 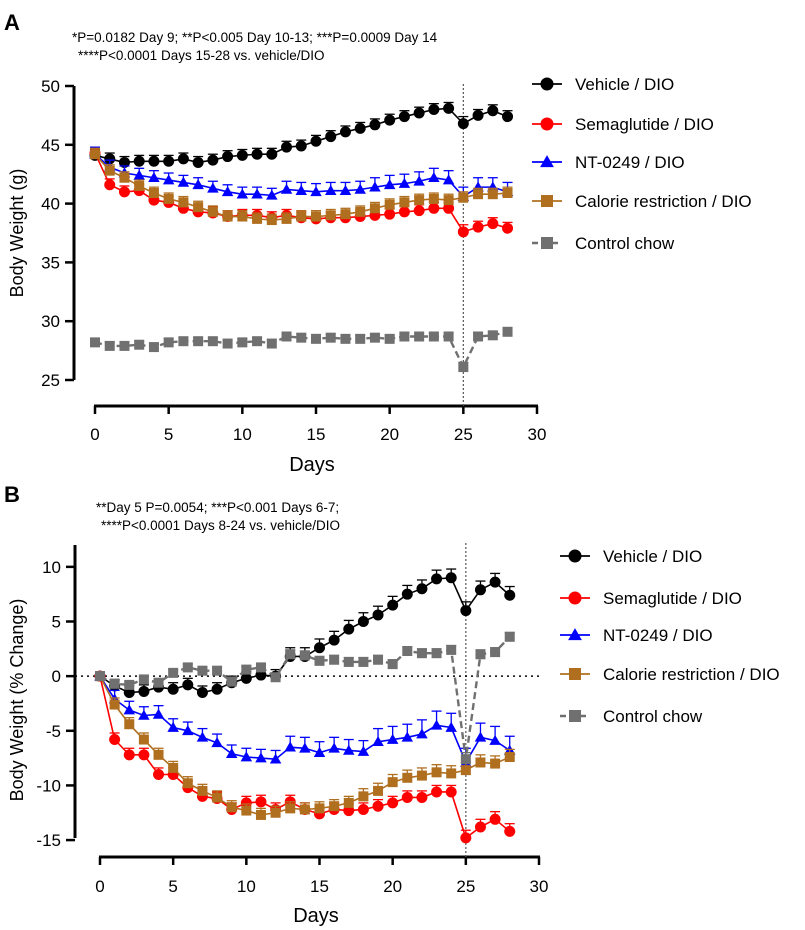 I want to click on series-vehicle-dio-a, so click(x=301, y=134).